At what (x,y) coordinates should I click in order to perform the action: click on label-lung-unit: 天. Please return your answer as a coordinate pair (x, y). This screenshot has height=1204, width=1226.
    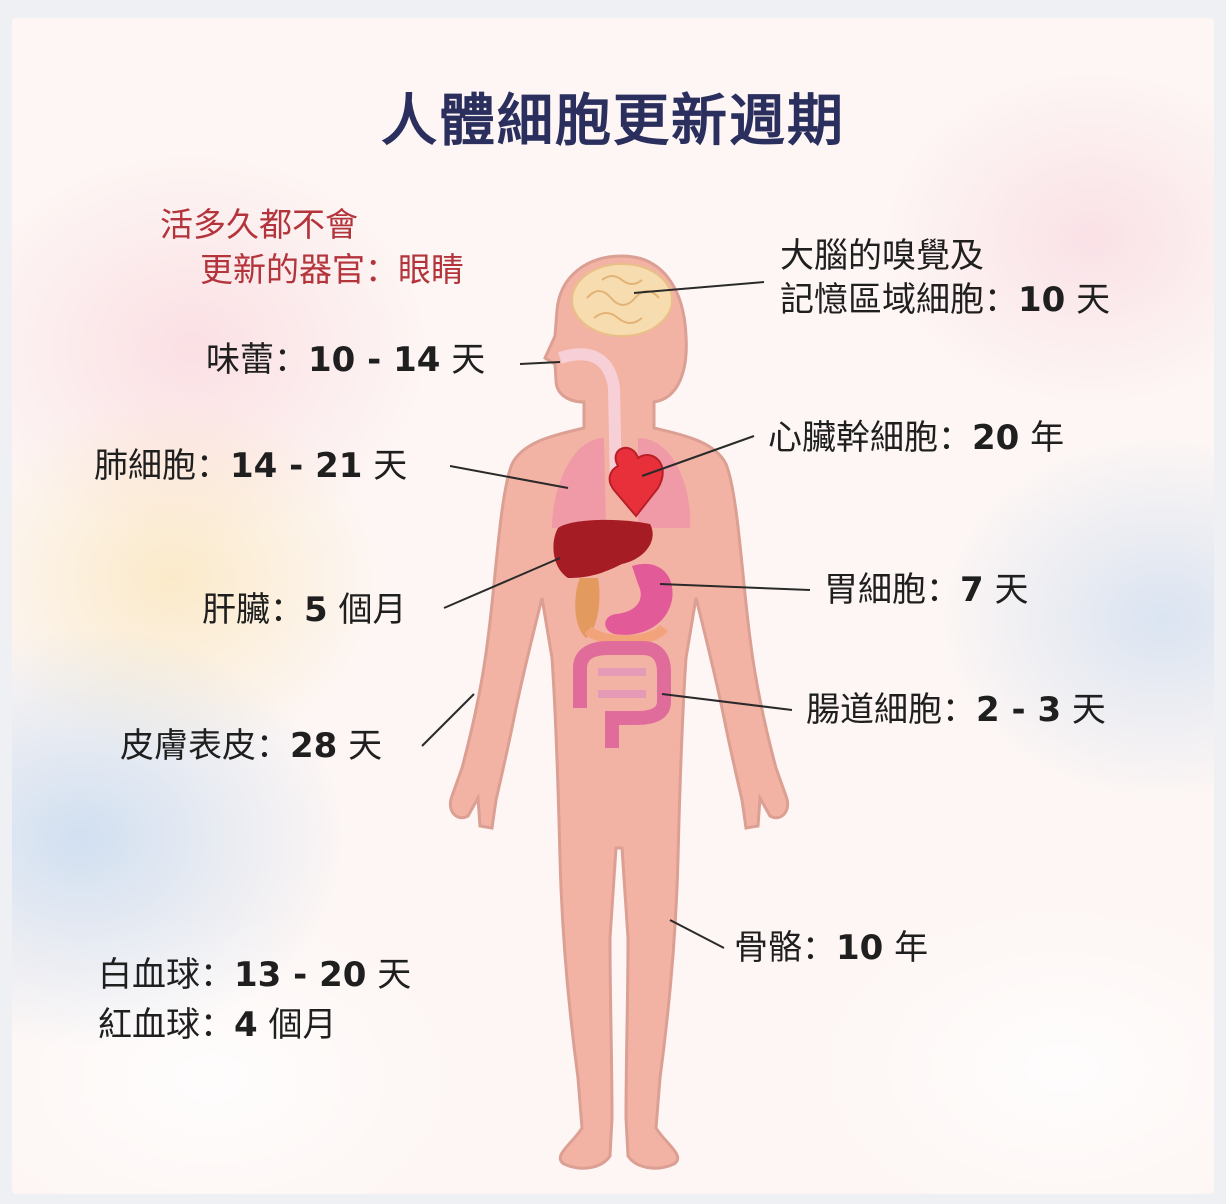
    Looking at the image, I should click on (385, 466).